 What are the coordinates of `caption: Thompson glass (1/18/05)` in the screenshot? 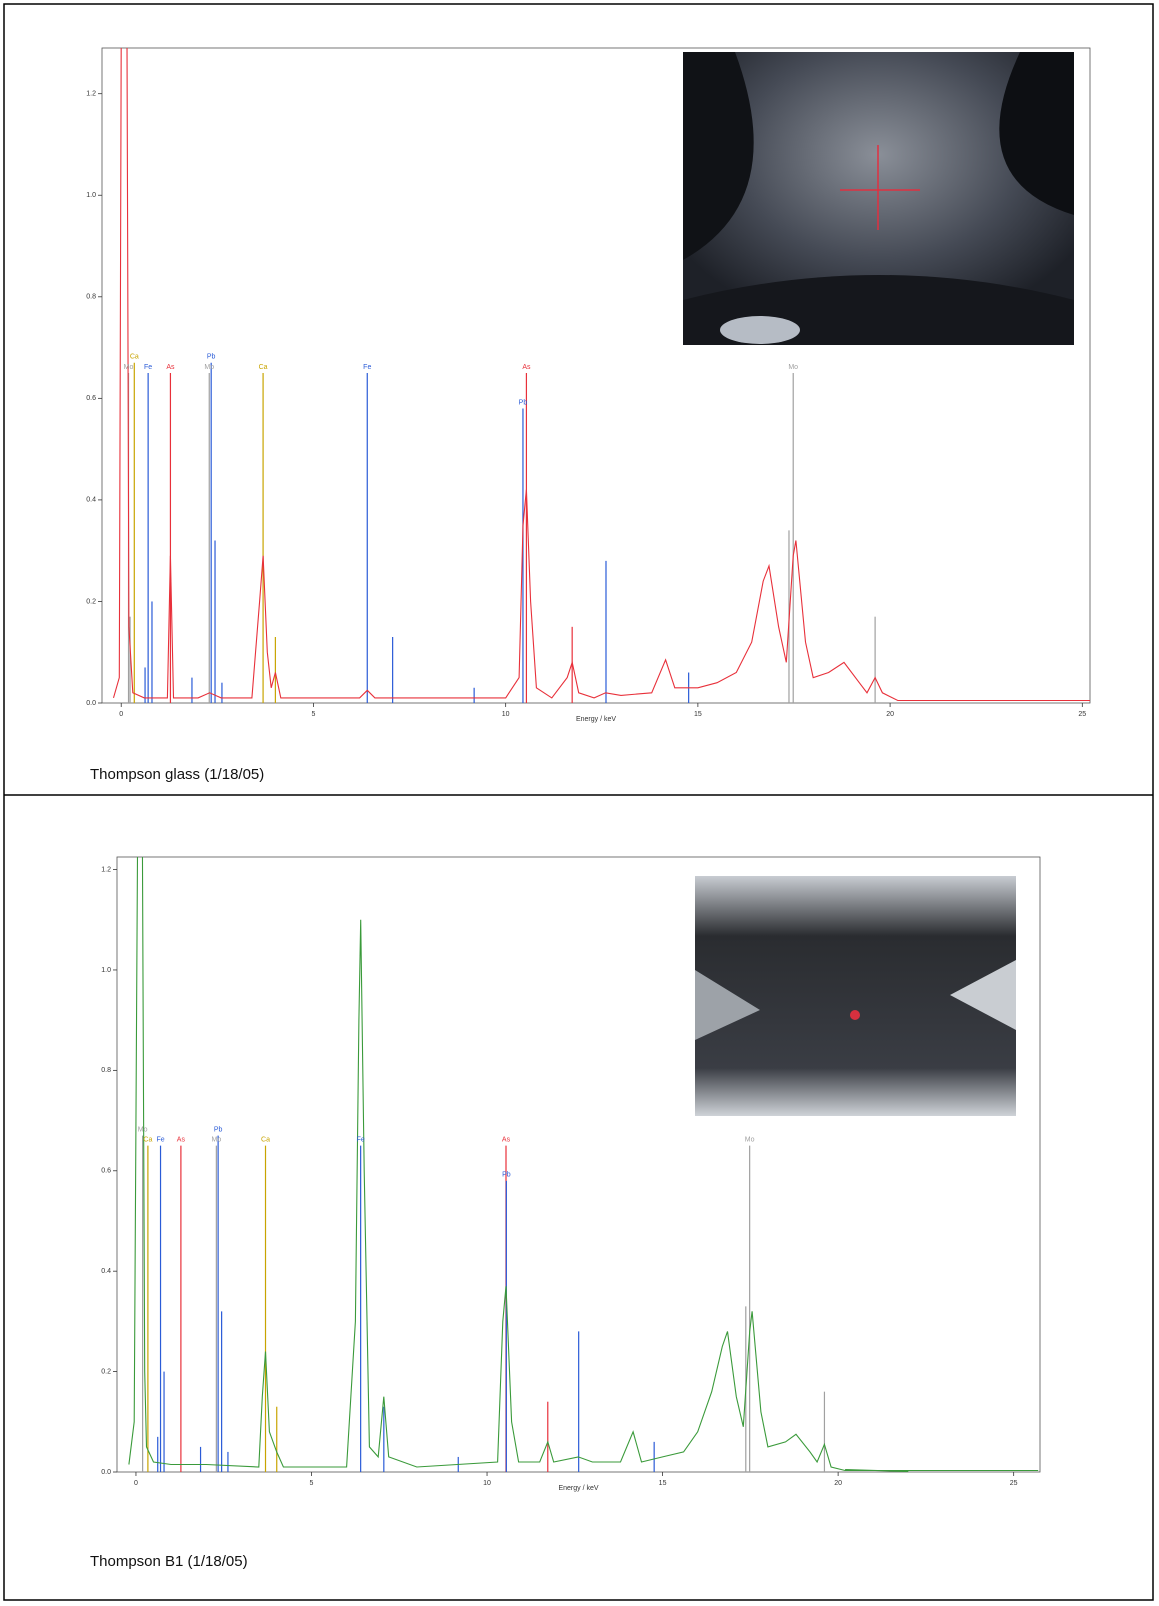 It's located at (177, 774).